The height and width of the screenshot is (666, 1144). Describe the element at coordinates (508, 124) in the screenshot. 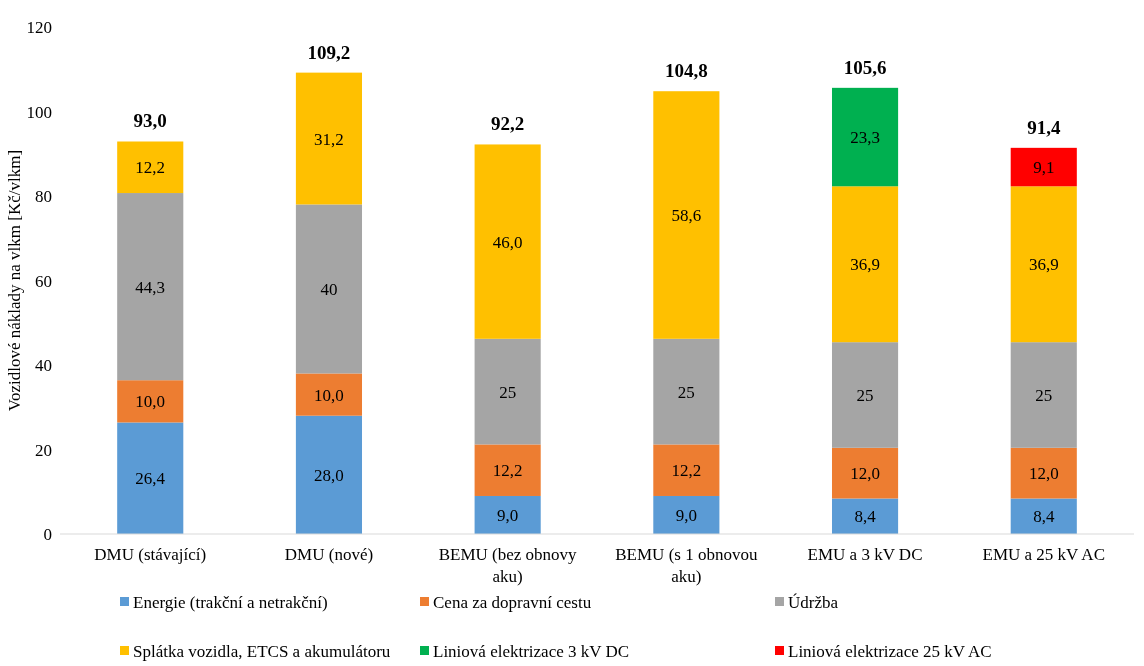

I see `total-label: 92,2` at that location.